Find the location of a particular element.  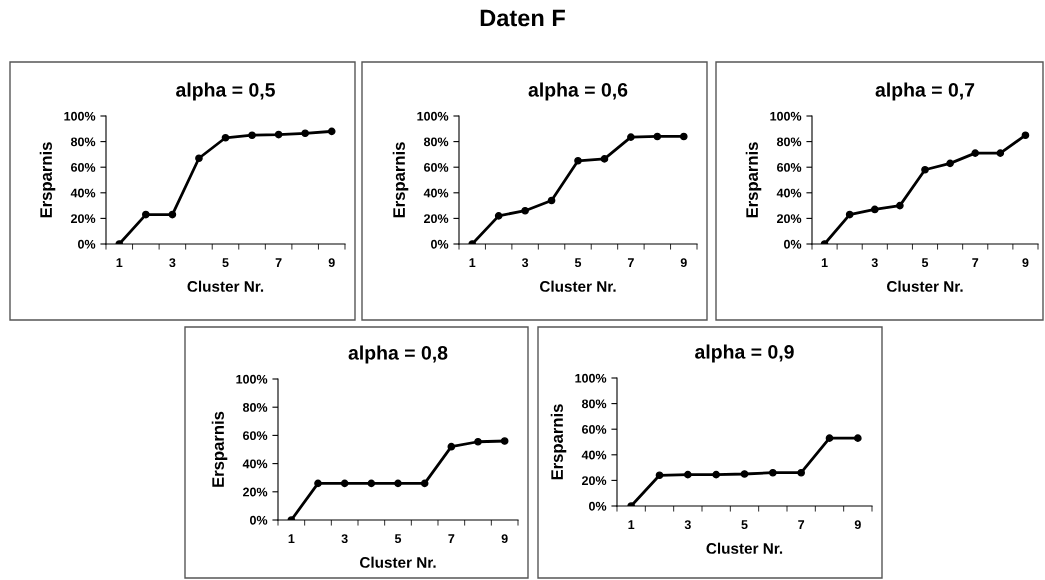

chart-title: alpha = 0,5 is located at coordinates (225, 91).